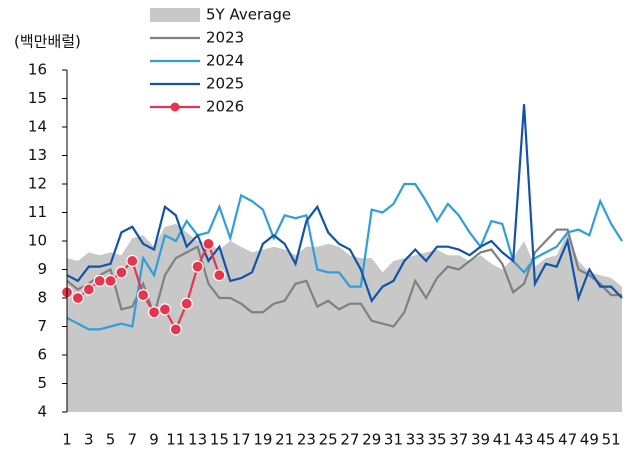  What do you see at coordinates (133, 440) in the screenshot?
I see `x-tick-label: 7` at bounding box center [133, 440].